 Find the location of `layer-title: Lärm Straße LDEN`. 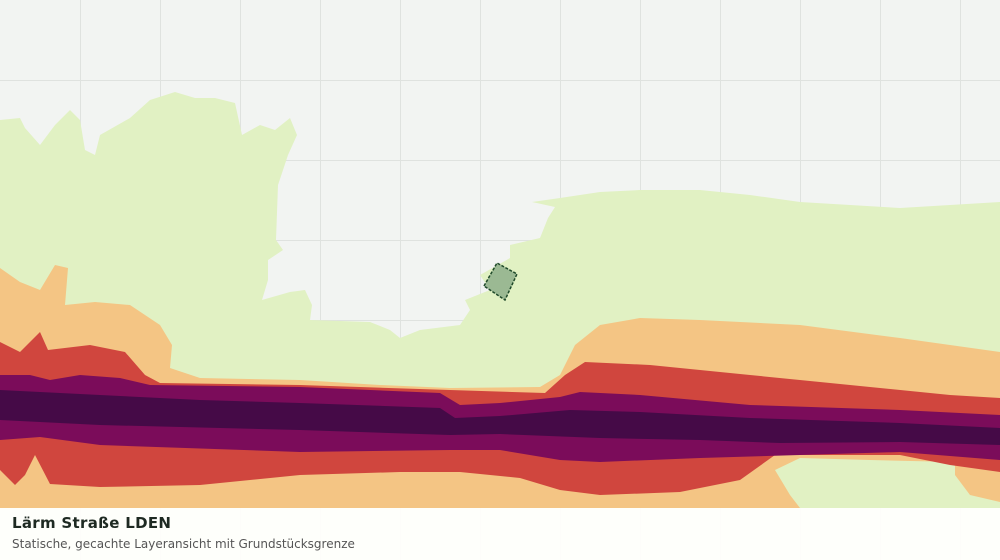

layer-title: Lärm Straße LDEN is located at coordinates (92, 523).